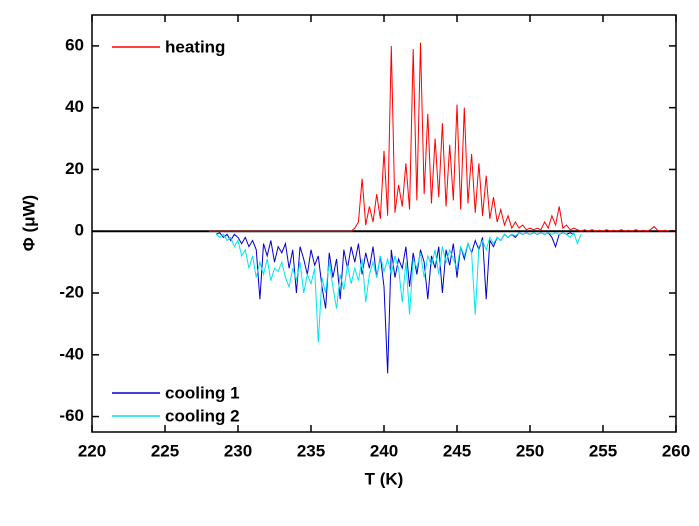 This screenshot has width=699, height=526. Describe the element at coordinates (530, 450) in the screenshot. I see `x-tick-label: 250` at that location.